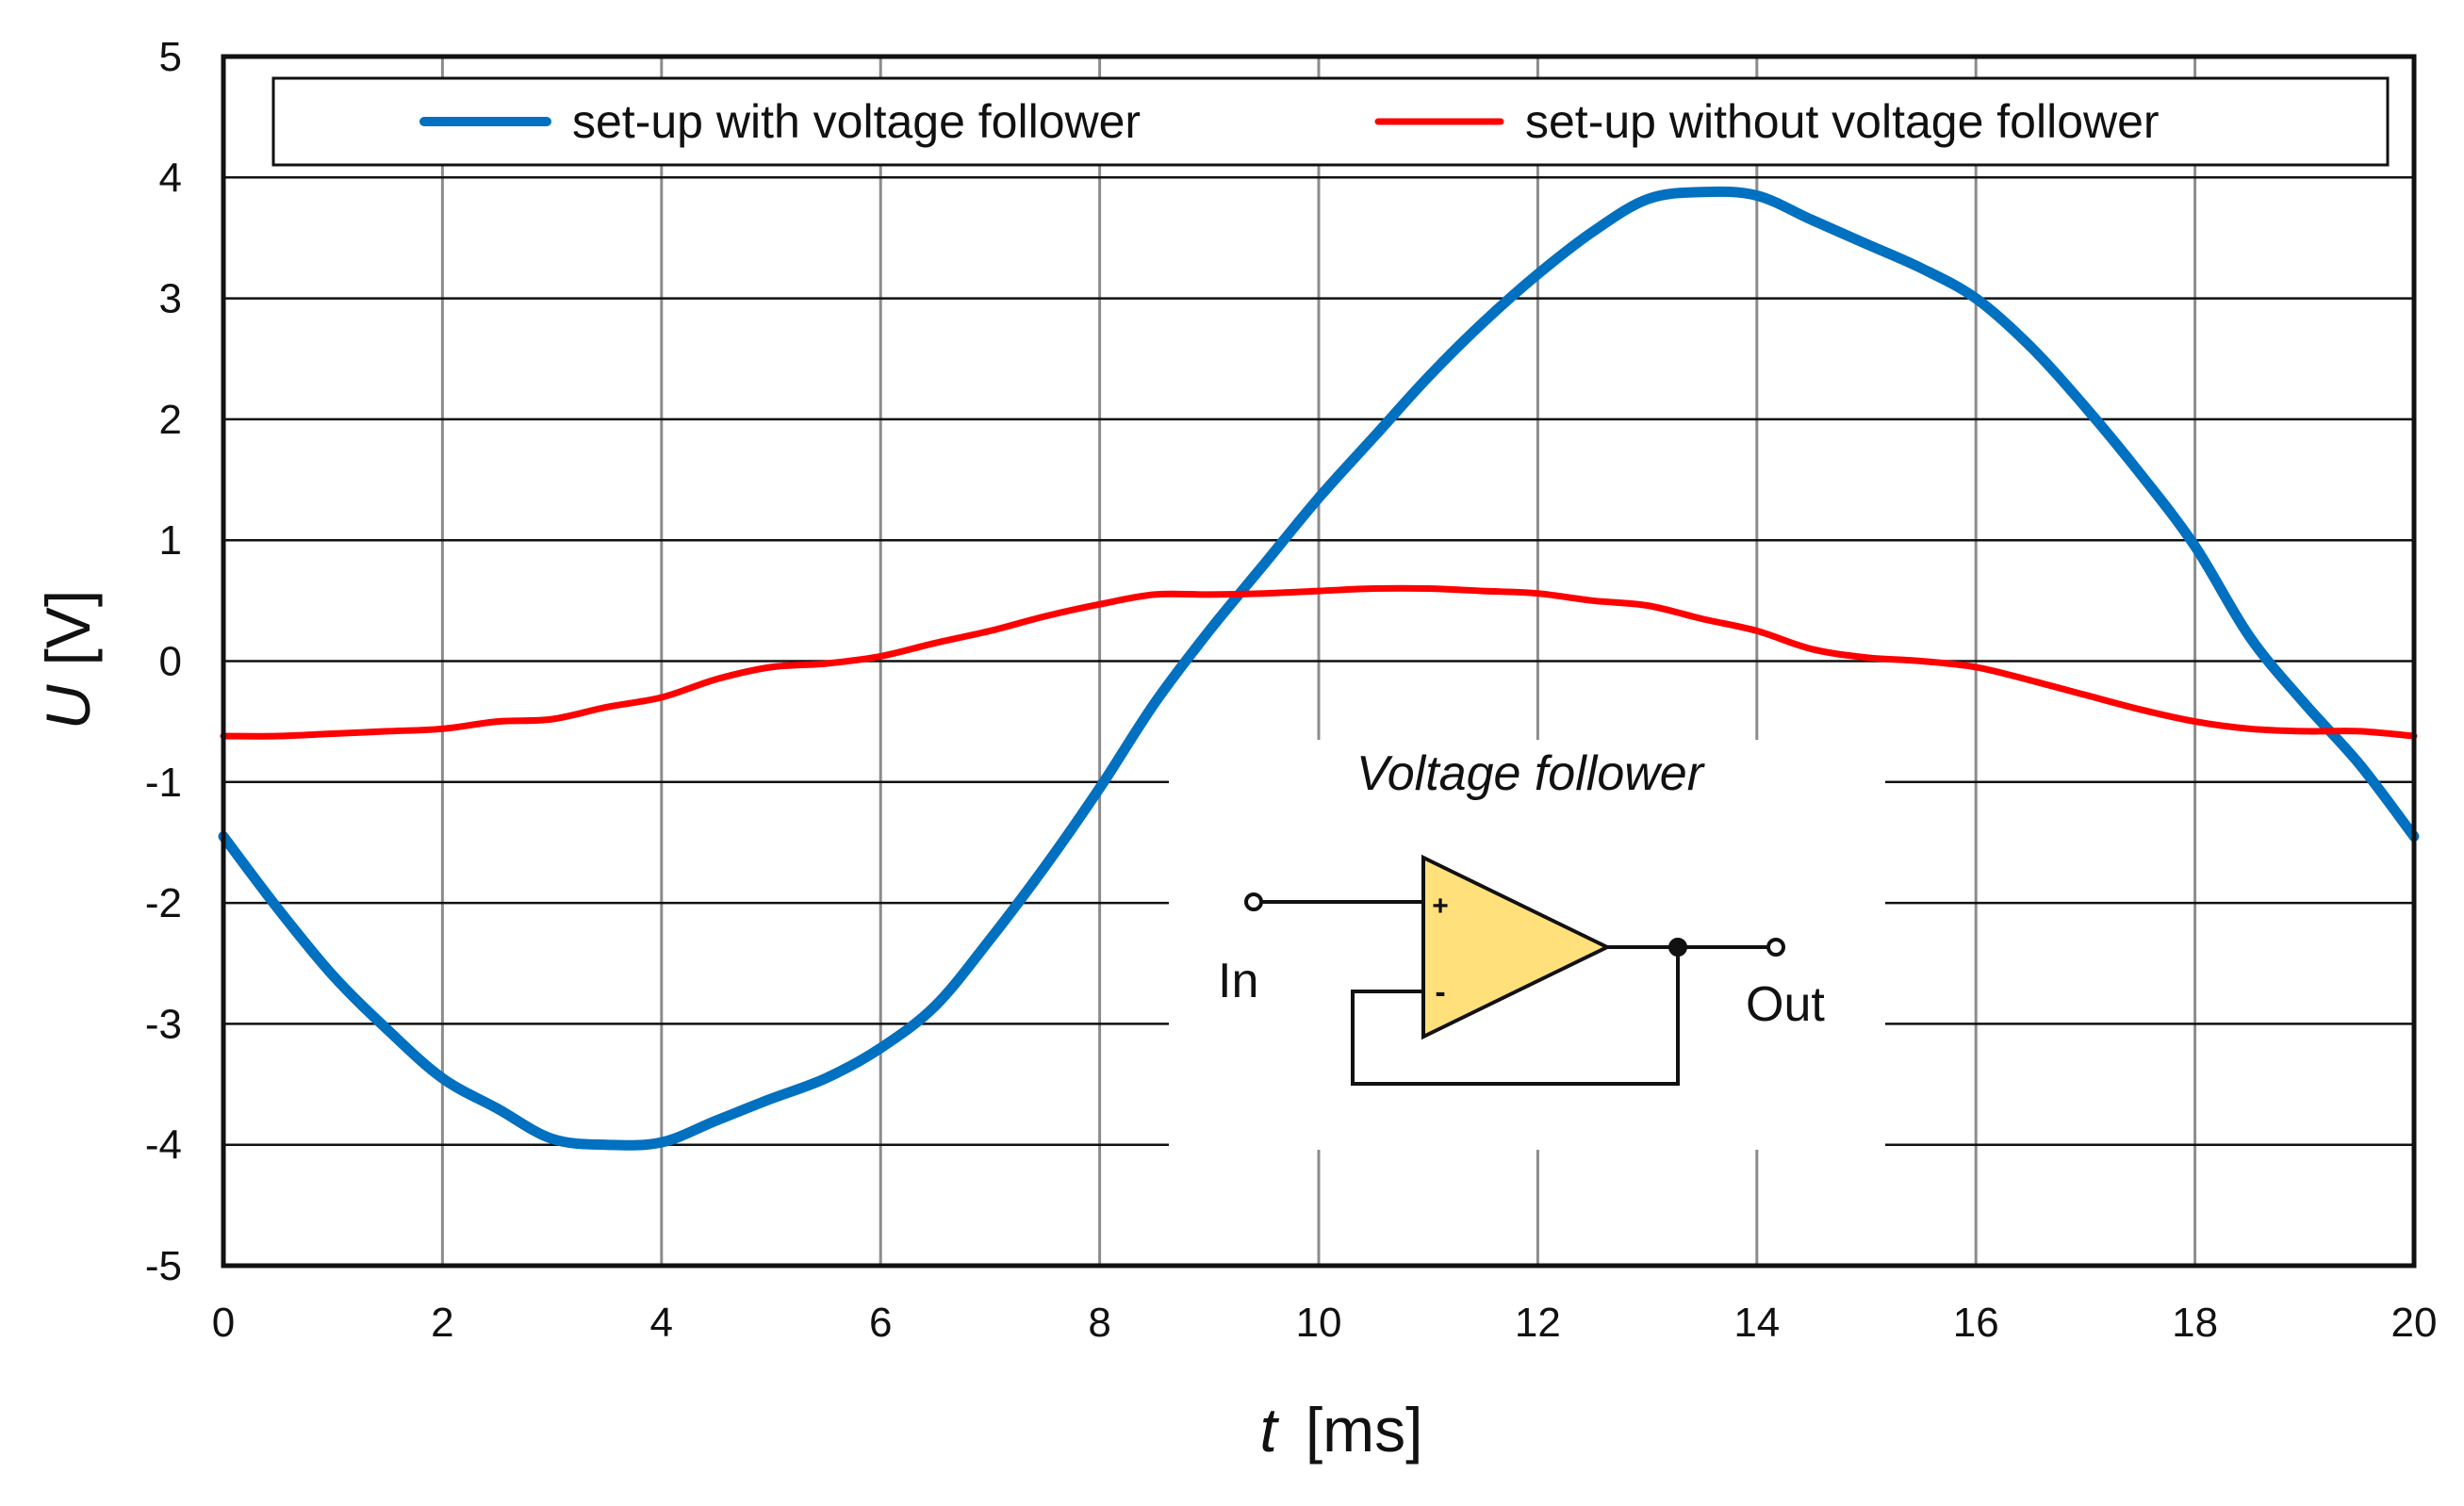 This screenshot has height=1506, width=2464. I want to click on x-axis-title: t [ms], so click(1341, 1430).